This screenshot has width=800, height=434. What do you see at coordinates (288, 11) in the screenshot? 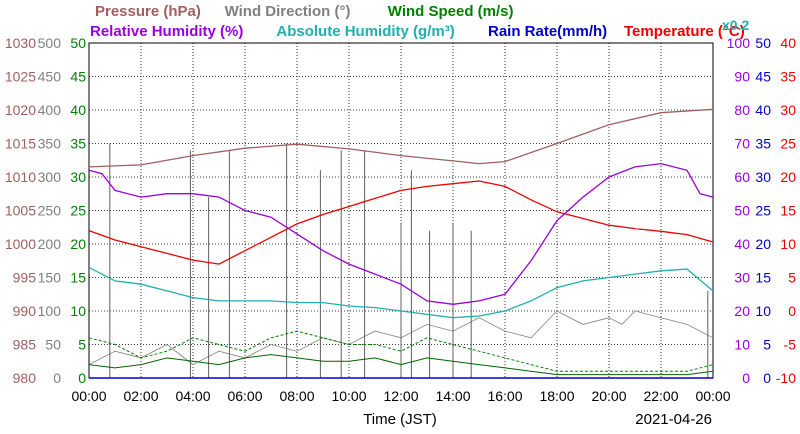
I see `legend-label: Wind Direction (°)` at bounding box center [288, 11].